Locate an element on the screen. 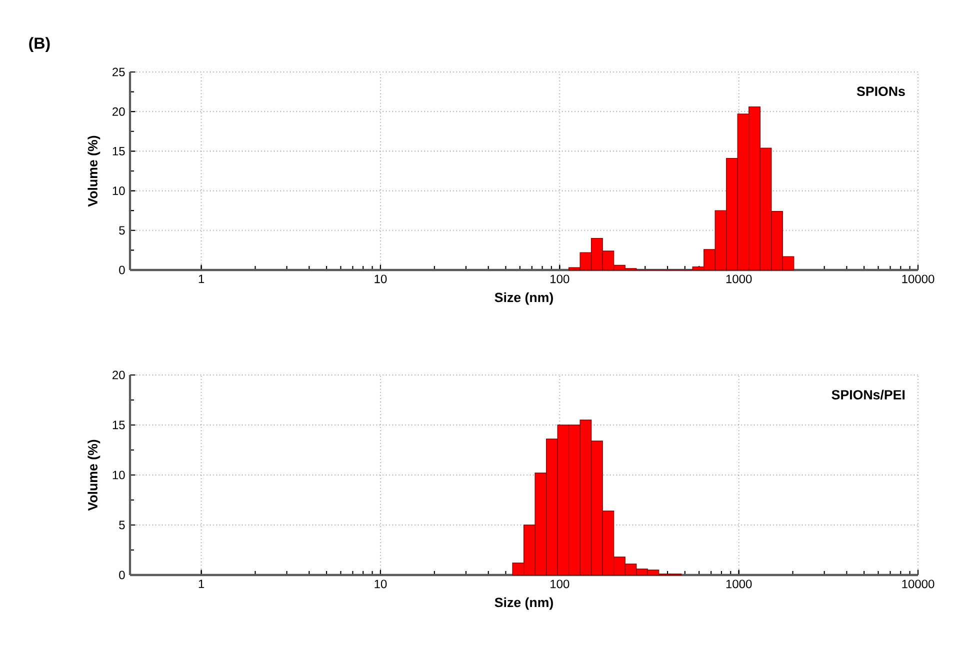  annotation: SPIONs/PEI is located at coordinates (868, 395).